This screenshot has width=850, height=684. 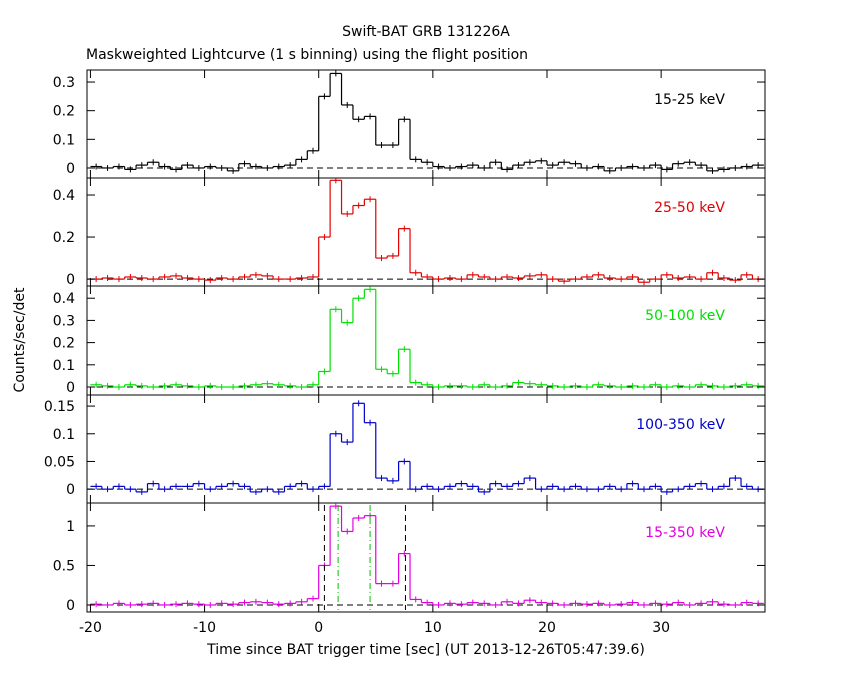 What do you see at coordinates (689, 208) in the screenshot?
I see `panel-label: 25-50 keV` at bounding box center [689, 208].